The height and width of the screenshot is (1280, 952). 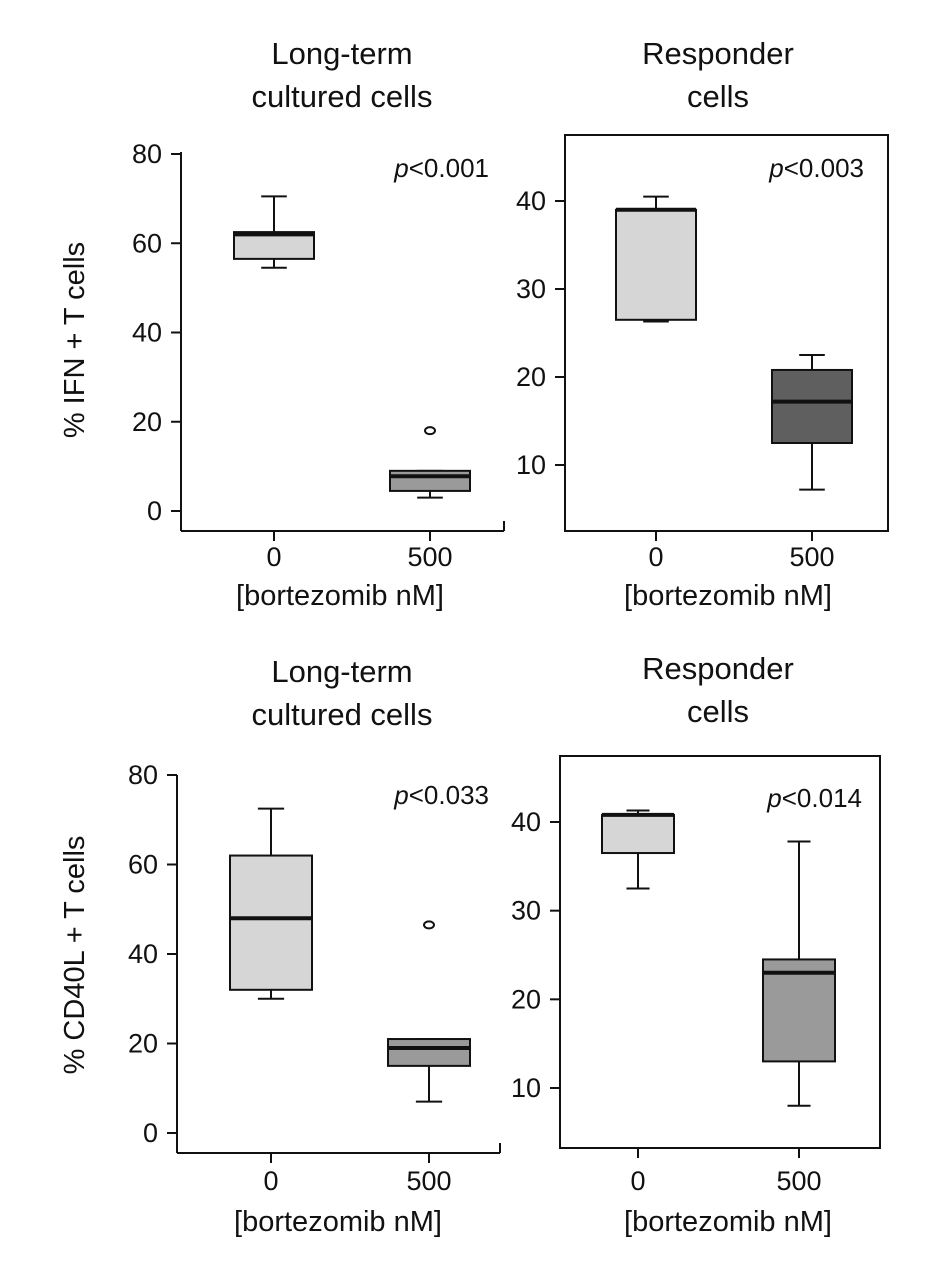 I want to click on p-value-annotation: p<0.001, so click(x=441, y=168).